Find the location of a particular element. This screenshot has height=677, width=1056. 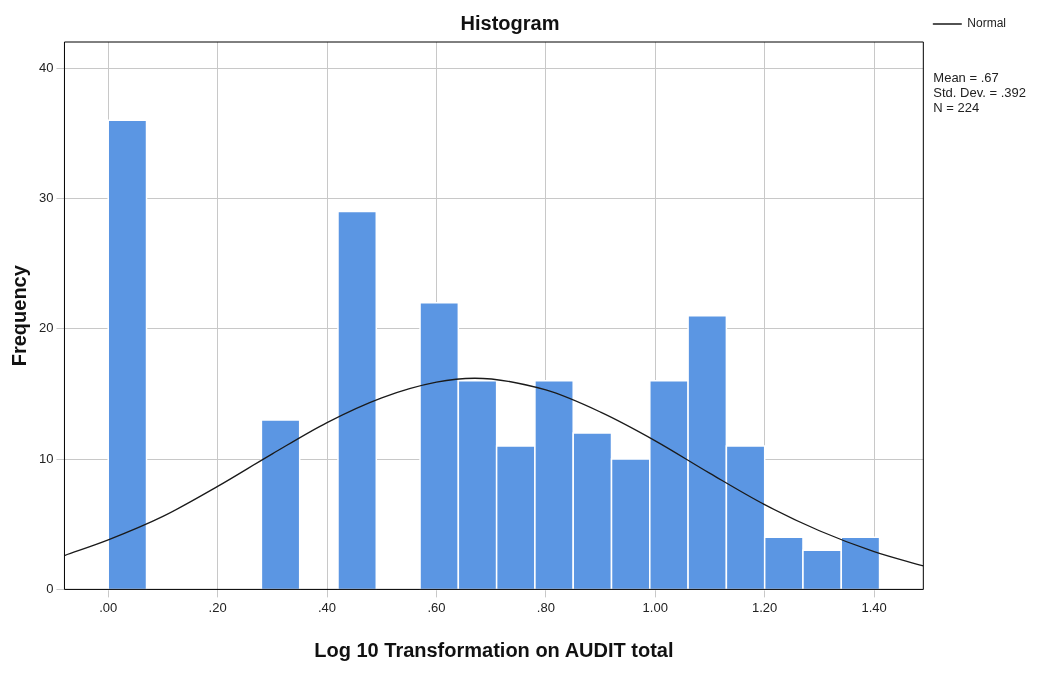

x-tick-label: 1.40 is located at coordinates (874, 607).